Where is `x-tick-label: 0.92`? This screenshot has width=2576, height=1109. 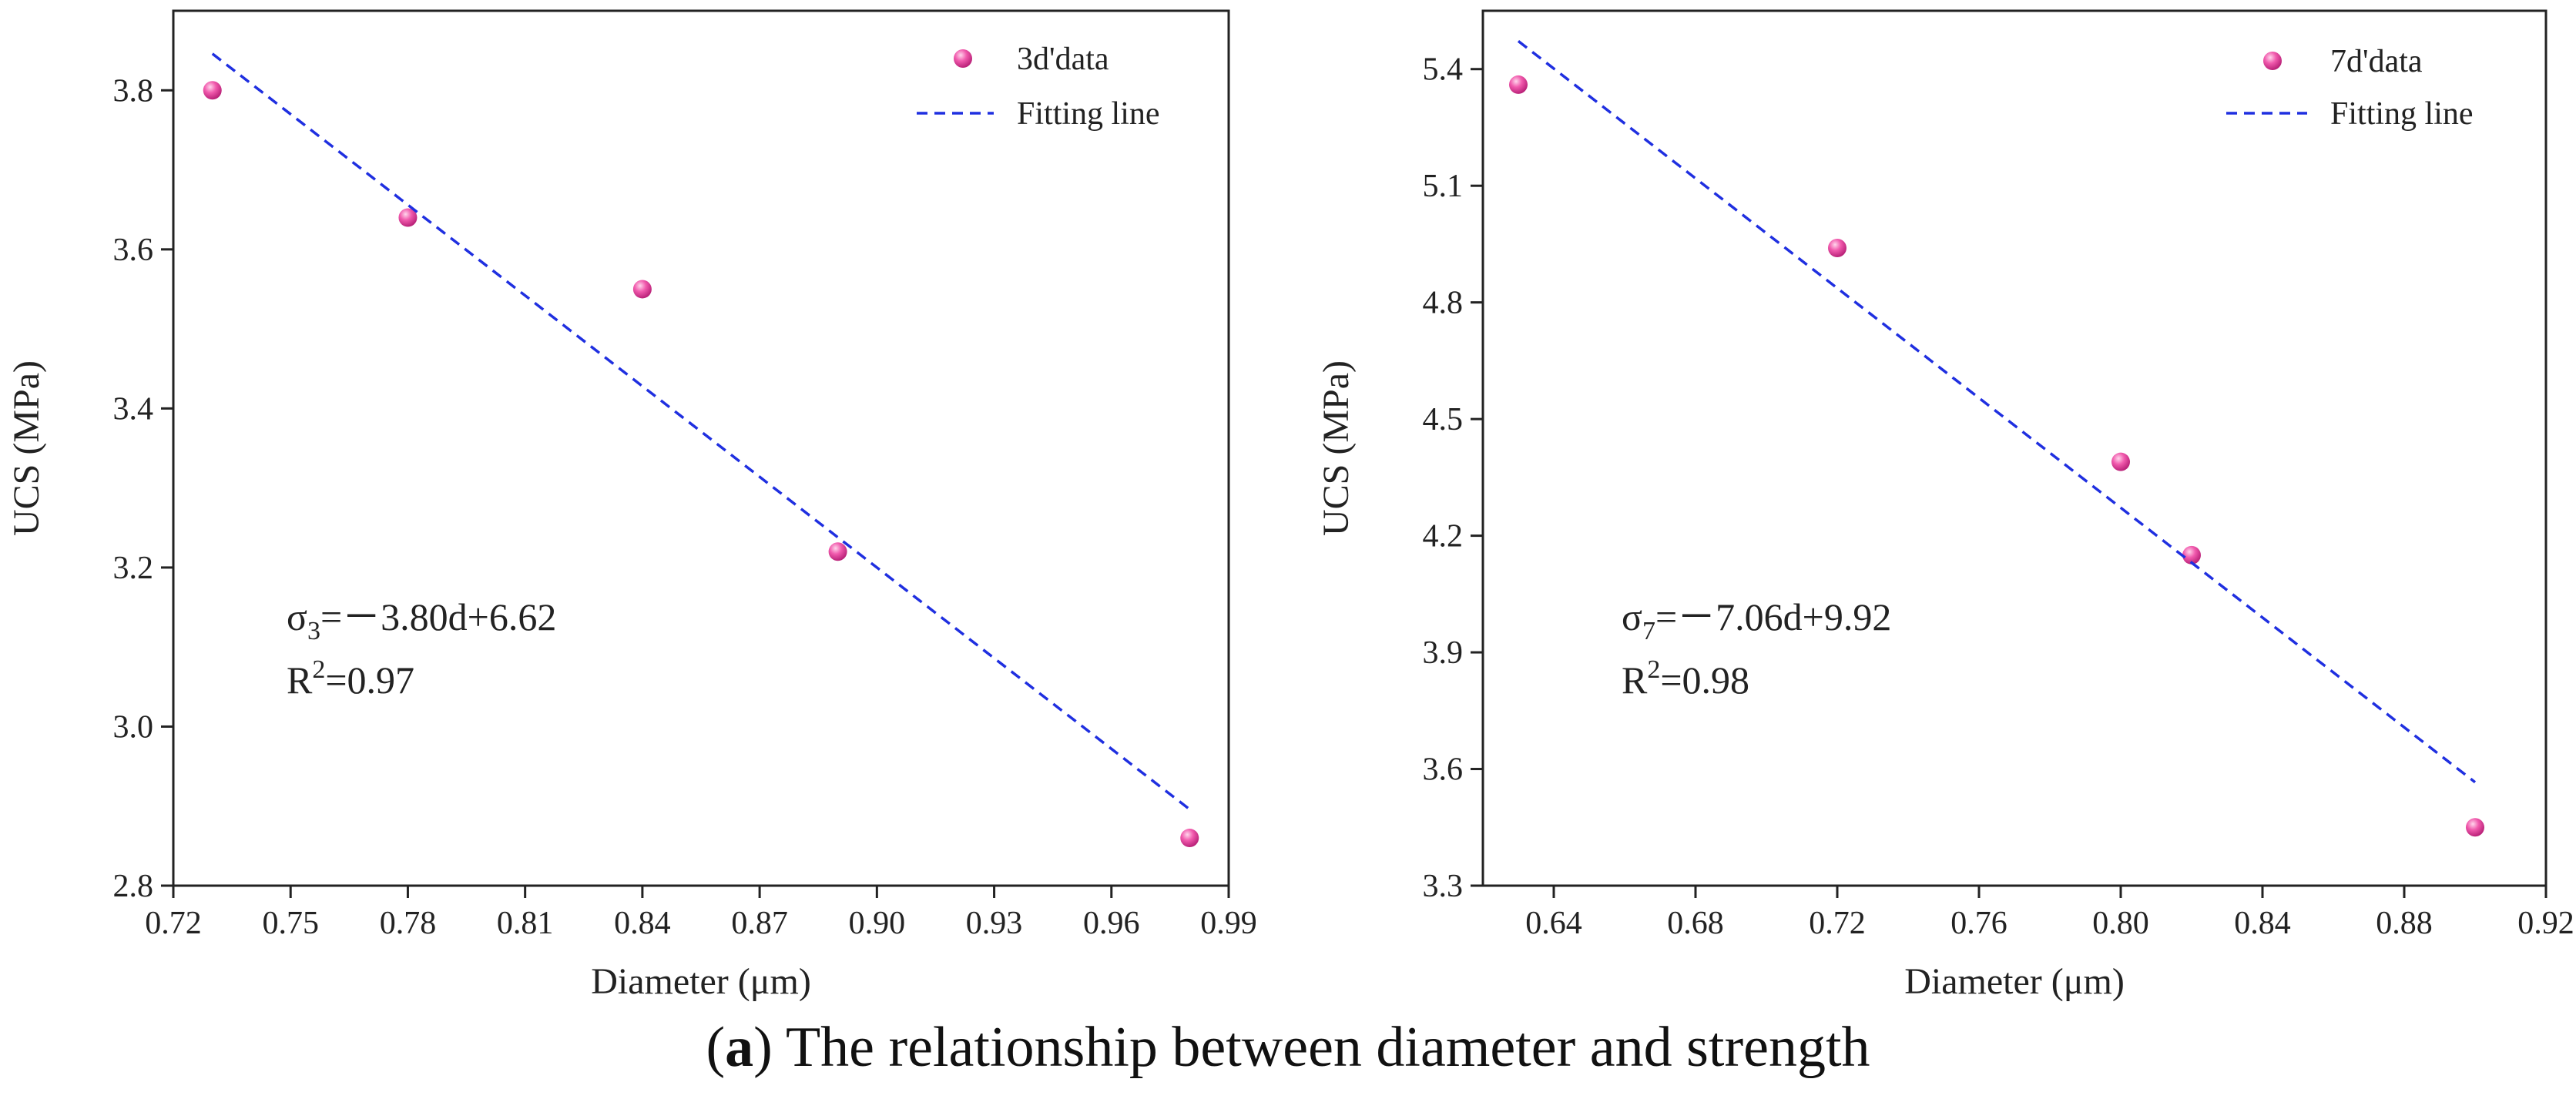 x-tick-label: 0.92 is located at coordinates (2545, 923).